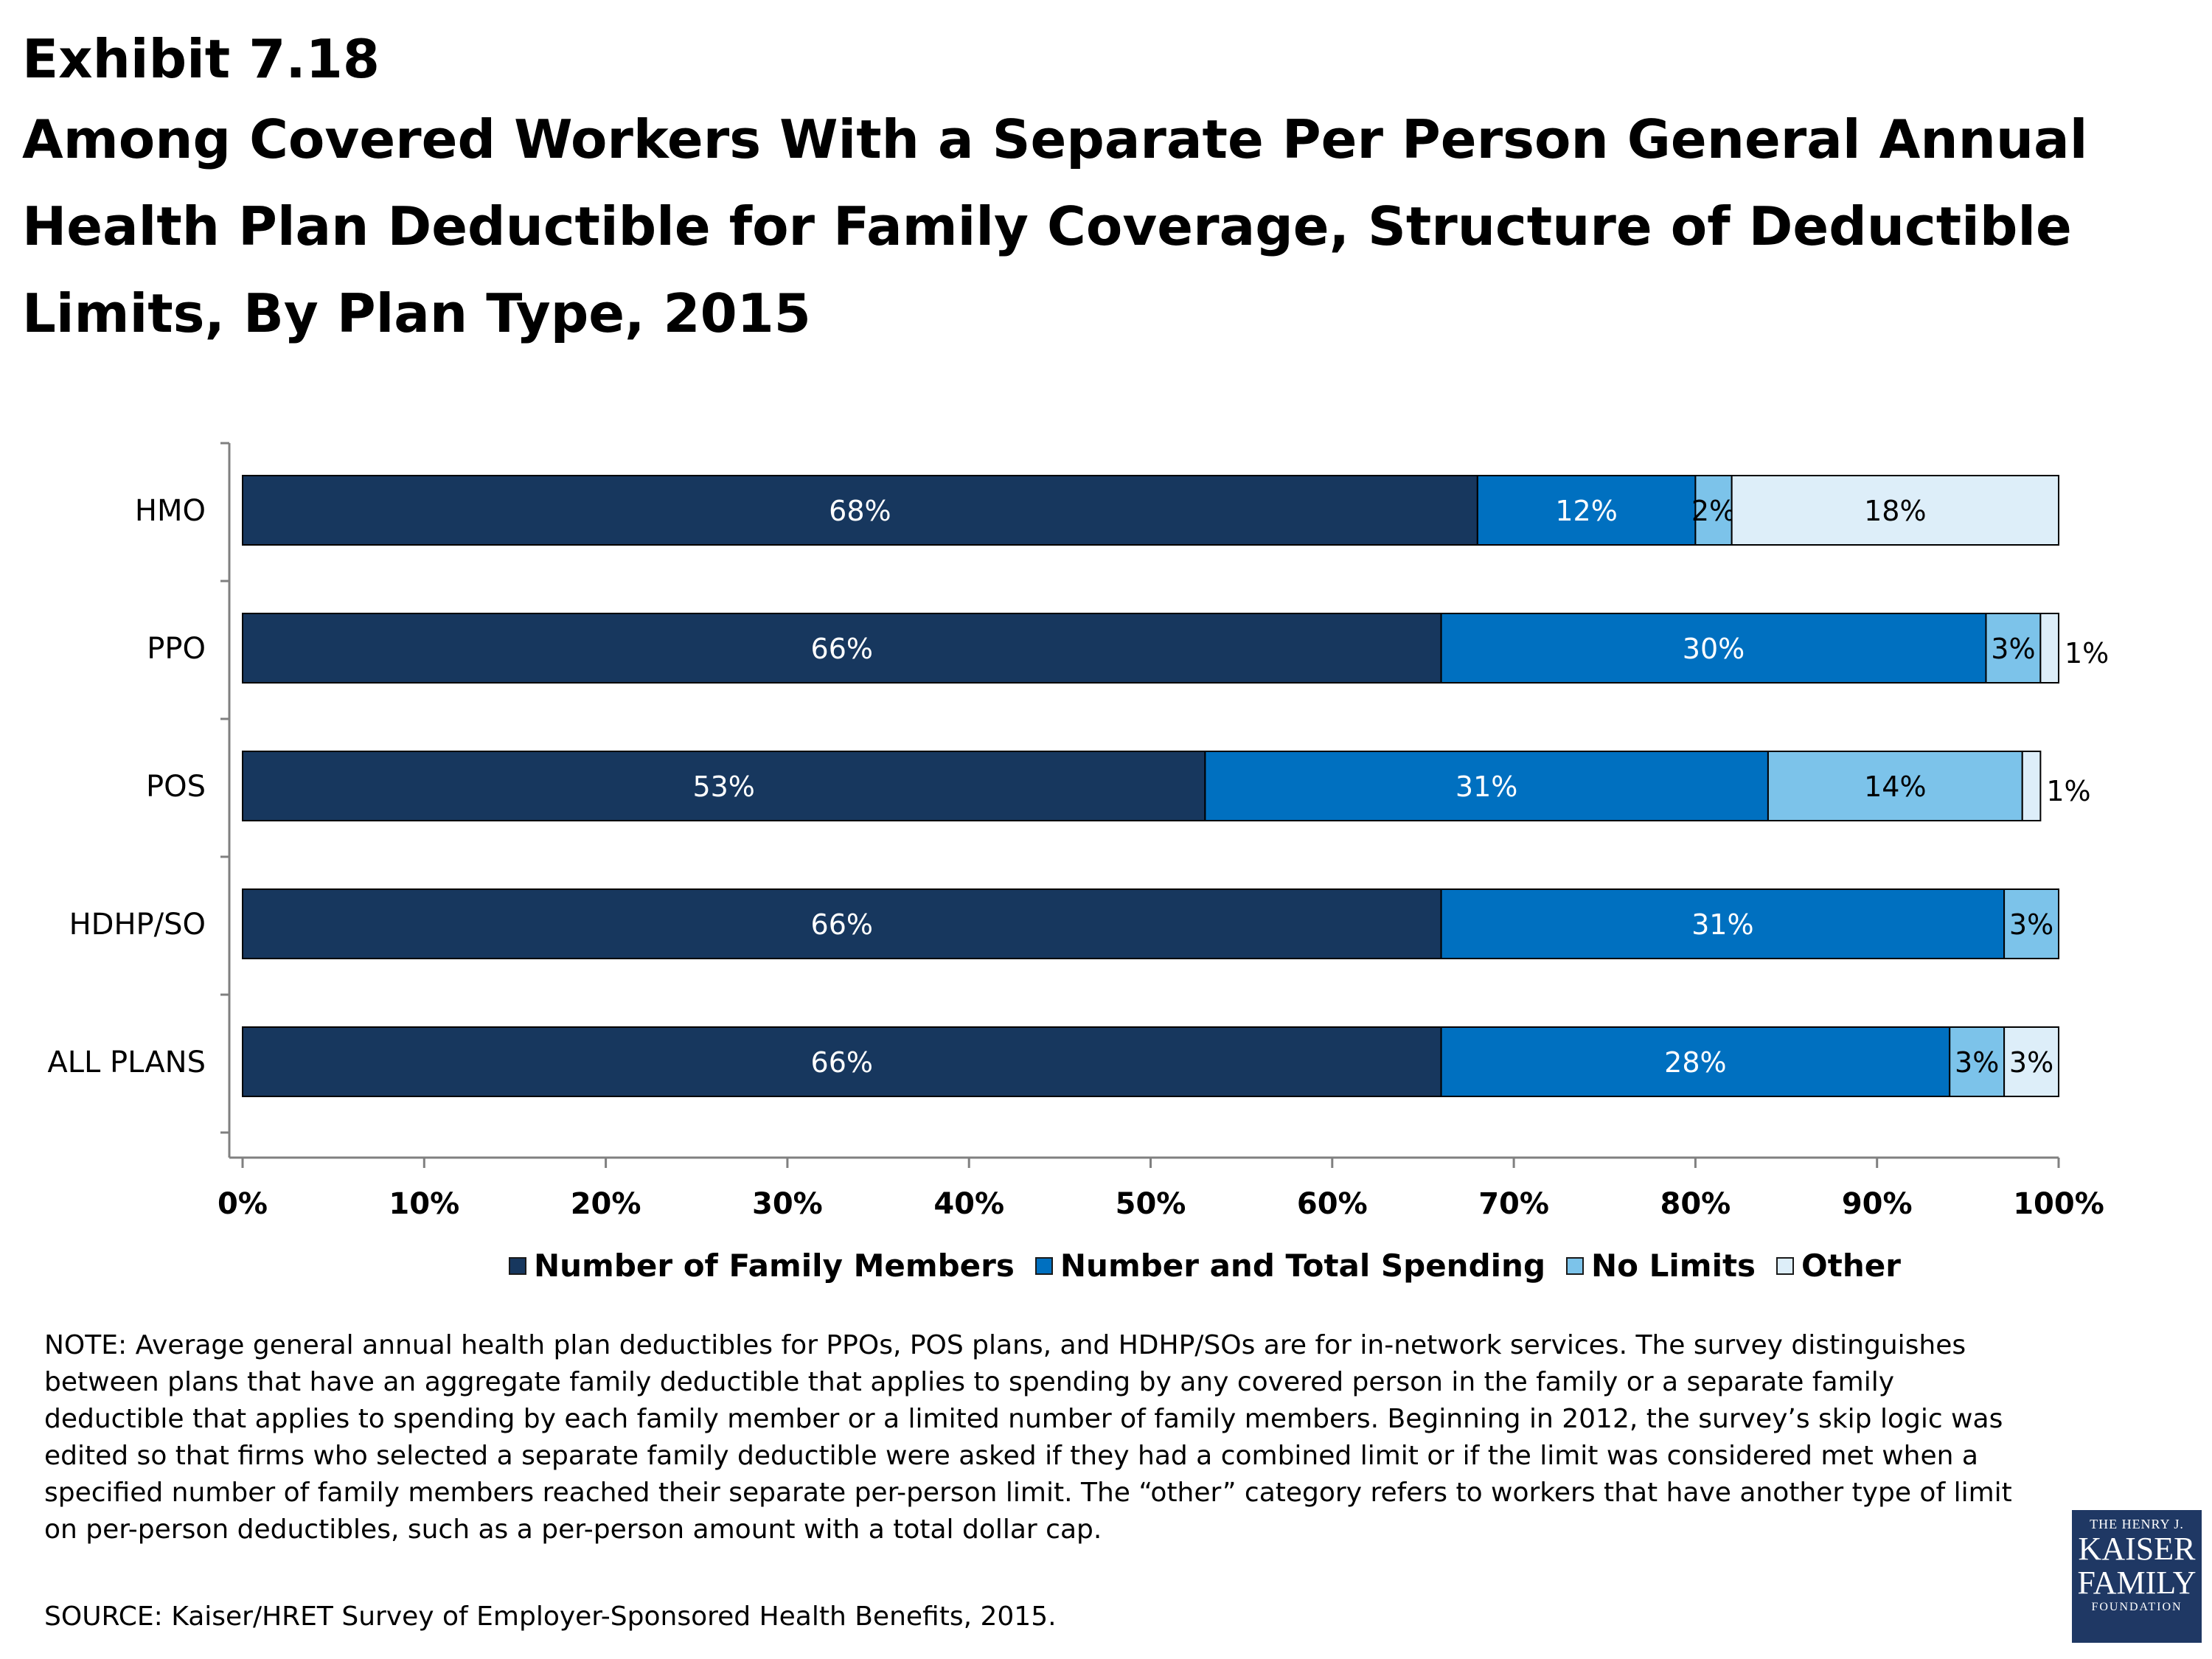 The height and width of the screenshot is (1659, 2212). I want to click on category-label: HMO, so click(170, 511).